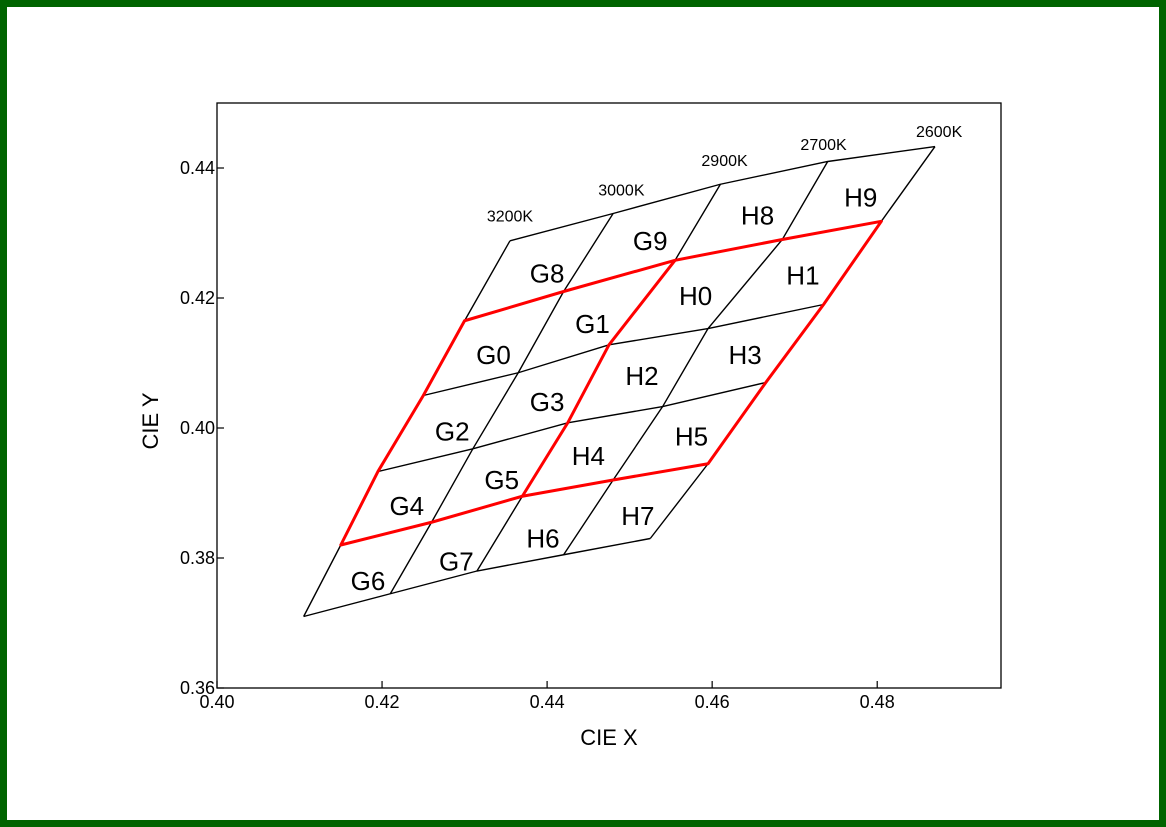  Describe the element at coordinates (725, 175) in the screenshot. I see `temperature-labels: 3200K 3000K 2900K 2700K 2600K` at that location.